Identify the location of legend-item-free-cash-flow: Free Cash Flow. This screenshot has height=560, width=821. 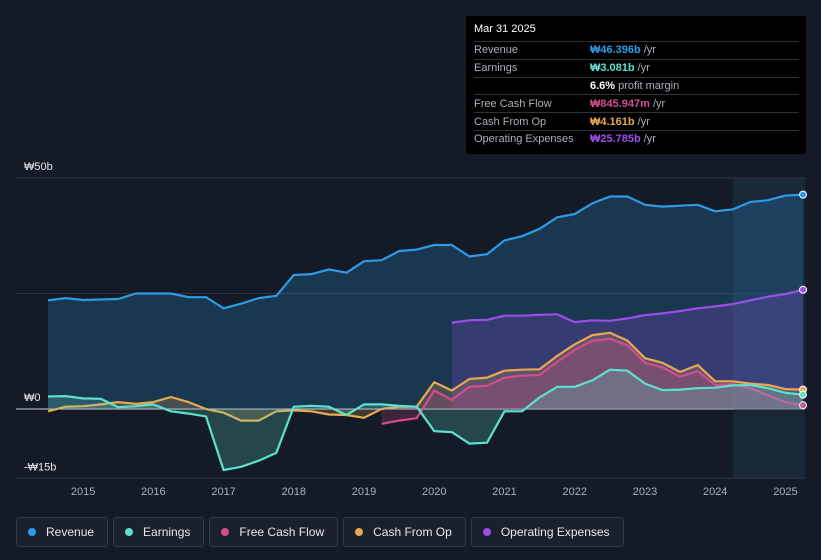
(274, 532).